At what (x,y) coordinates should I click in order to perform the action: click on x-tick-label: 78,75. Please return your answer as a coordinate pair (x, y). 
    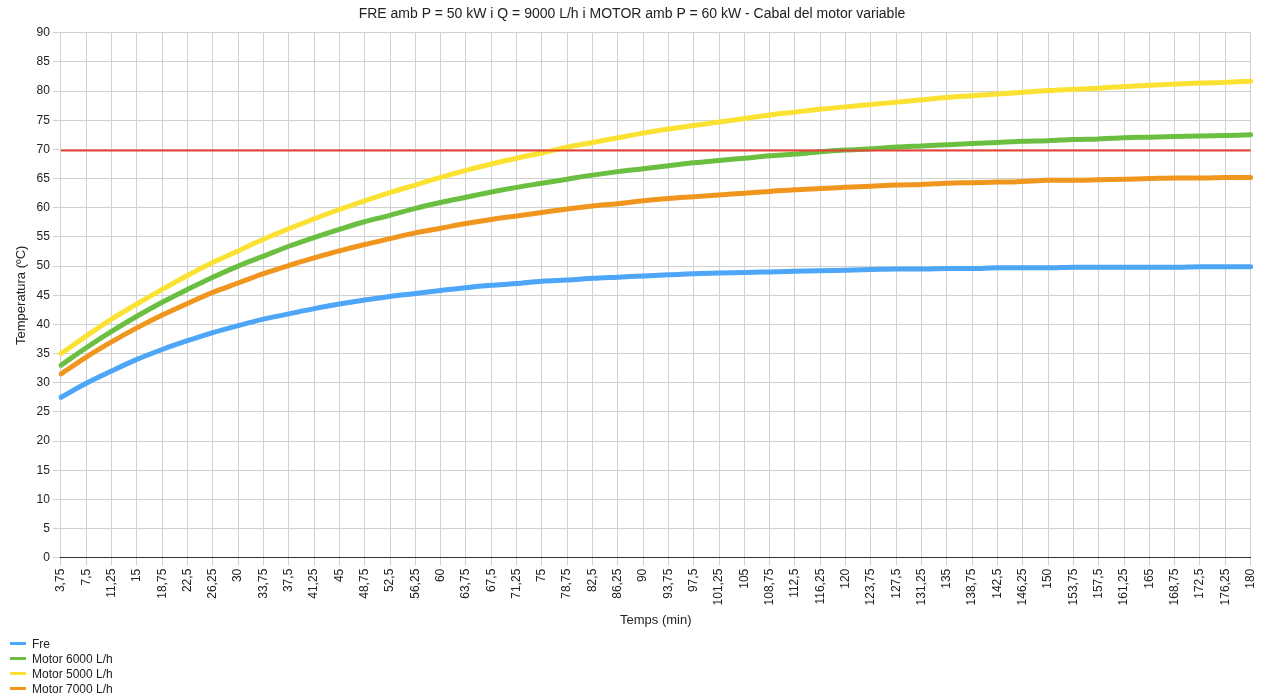
    Looking at the image, I should click on (566, 583).